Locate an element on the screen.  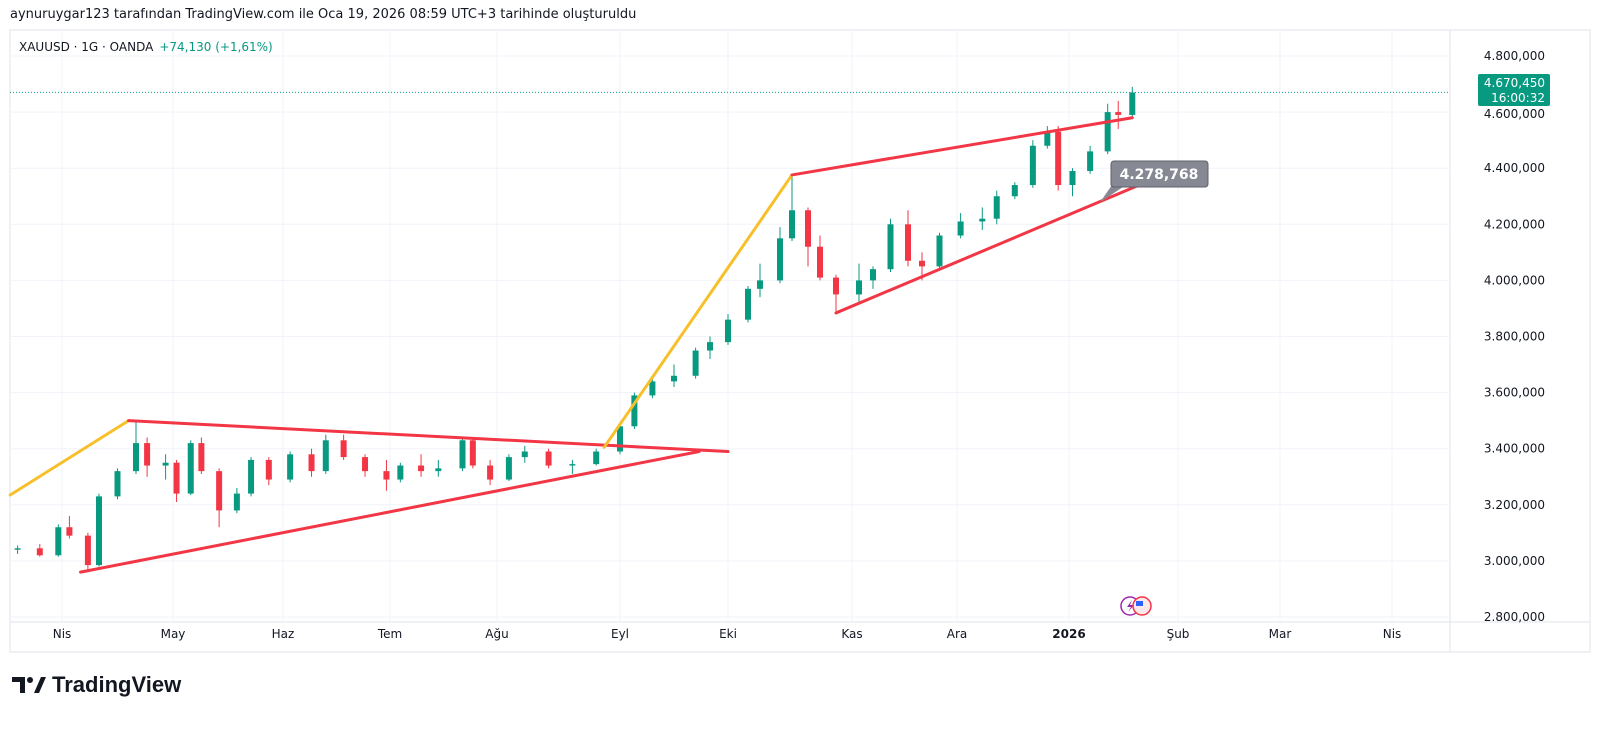
us-flag-icon is located at coordinates (1139, 603).